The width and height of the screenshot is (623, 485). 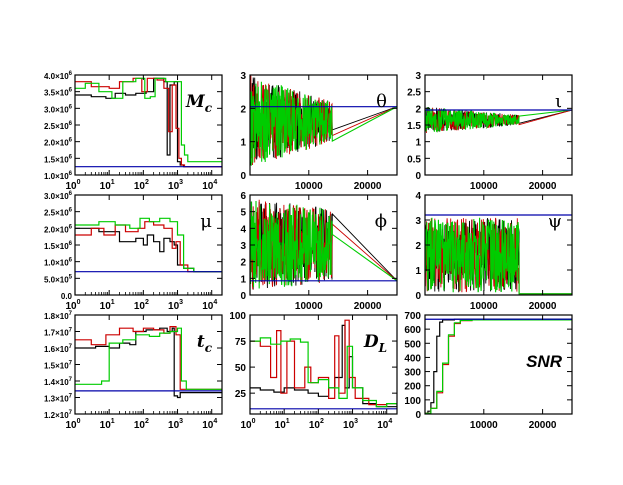 What do you see at coordinates (412, 330) in the screenshot?
I see `y-tick-label-SNR: 600` at bounding box center [412, 330].